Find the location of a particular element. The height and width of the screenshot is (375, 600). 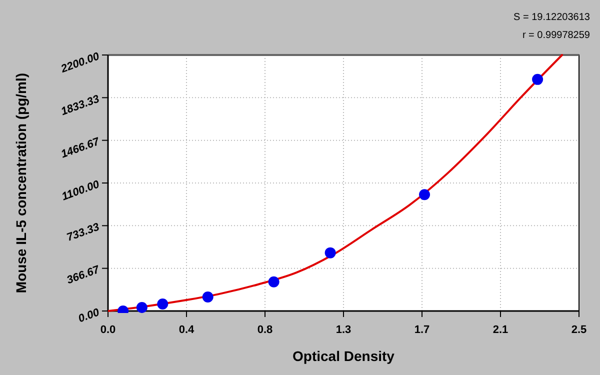

y-axis-title: Mouse IL-5 concentration (pg/ml) is located at coordinates (21, 183).